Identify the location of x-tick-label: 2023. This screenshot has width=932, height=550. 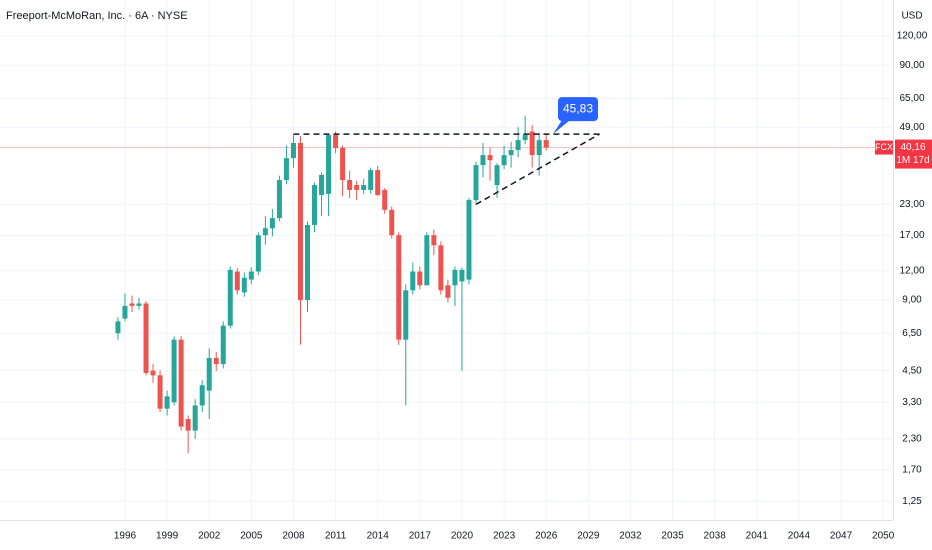
(504, 536).